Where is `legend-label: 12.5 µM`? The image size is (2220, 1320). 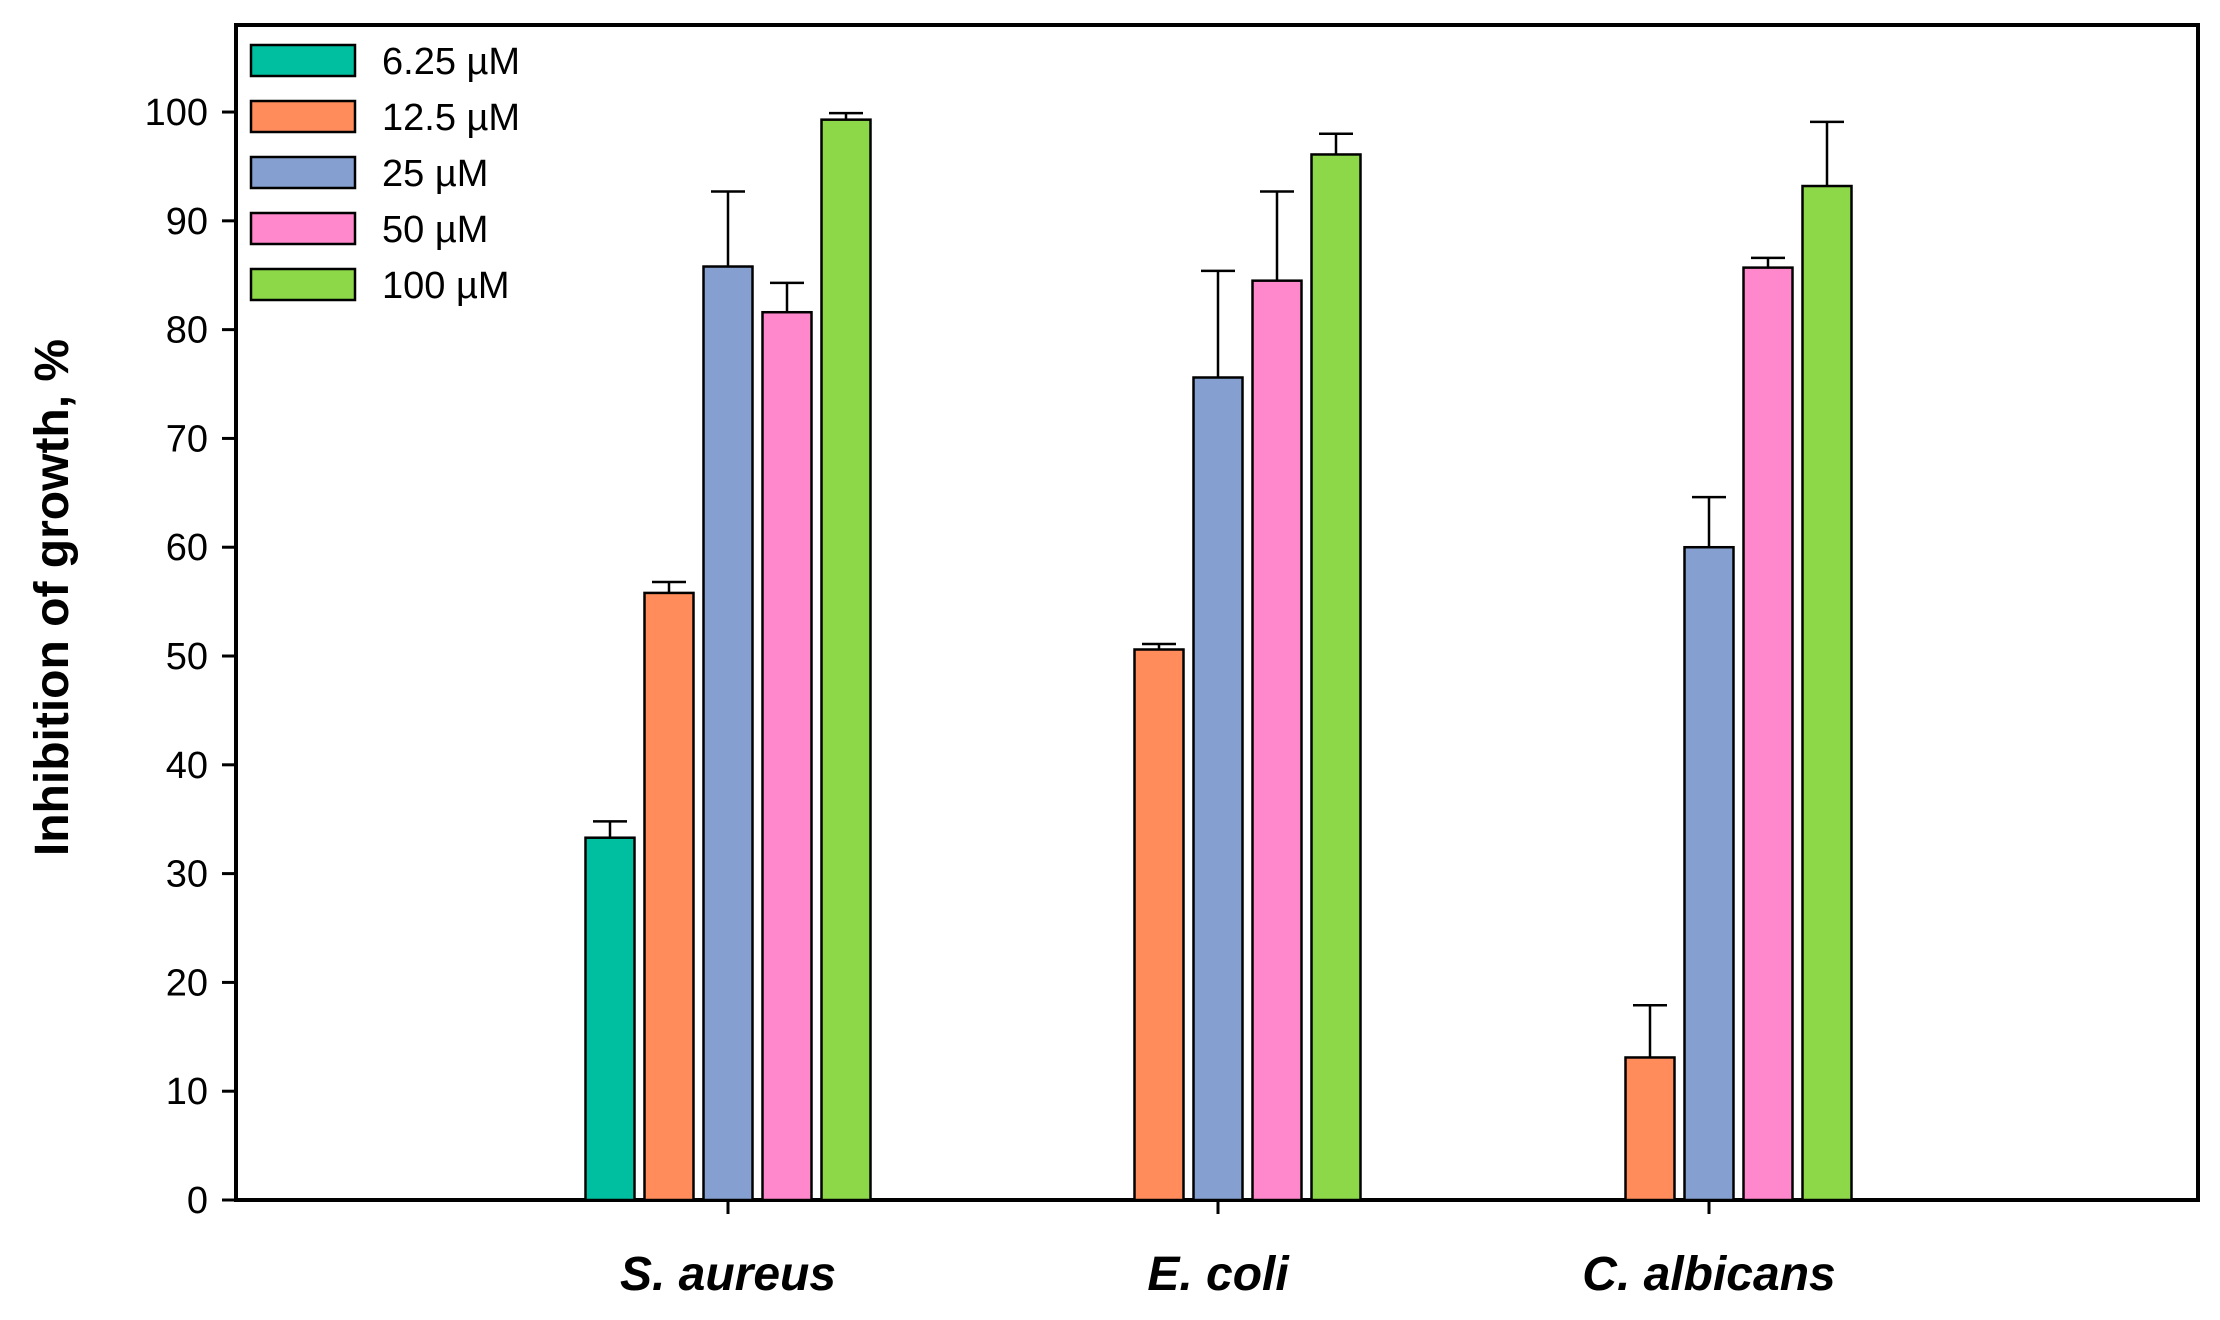
legend-label: 12.5 µM is located at coordinates (451, 118).